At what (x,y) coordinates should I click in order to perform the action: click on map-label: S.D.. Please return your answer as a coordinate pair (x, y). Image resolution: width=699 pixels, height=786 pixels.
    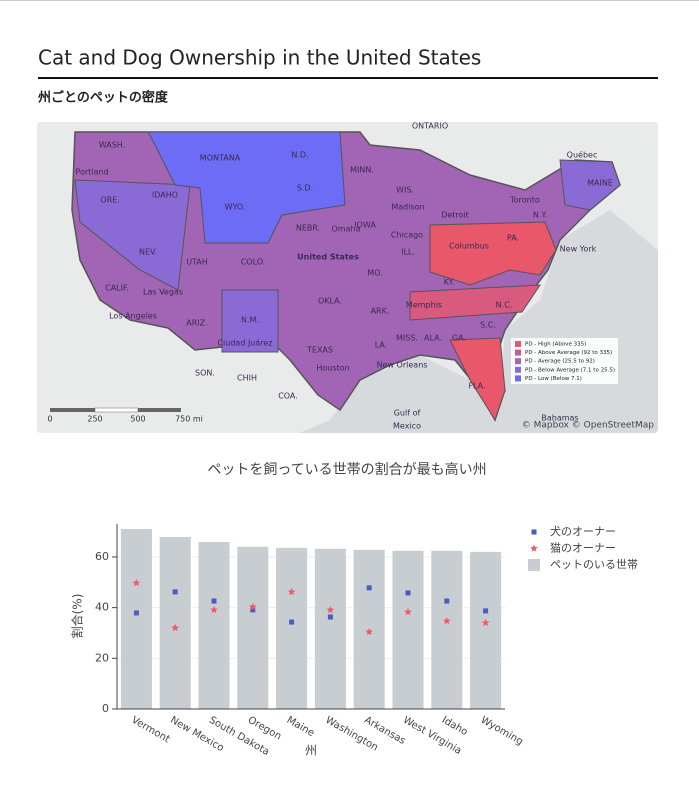
    Looking at the image, I should click on (305, 188).